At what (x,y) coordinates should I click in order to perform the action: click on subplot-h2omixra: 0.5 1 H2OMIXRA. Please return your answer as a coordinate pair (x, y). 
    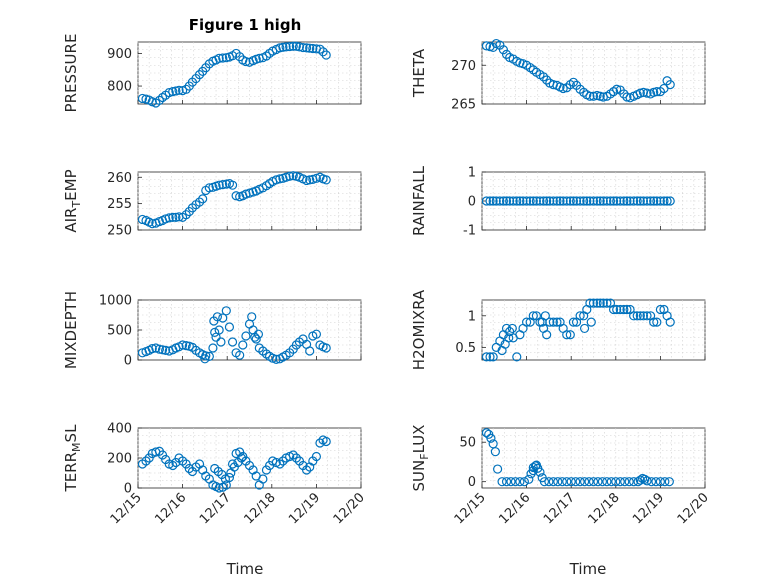
    Looking at the image, I should click on (558, 329).